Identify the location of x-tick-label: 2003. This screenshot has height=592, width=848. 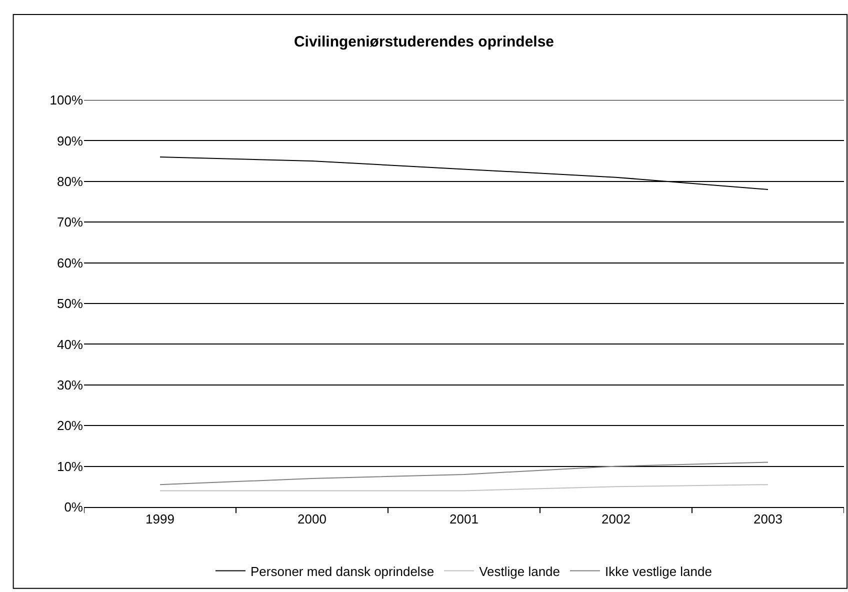
(768, 519).